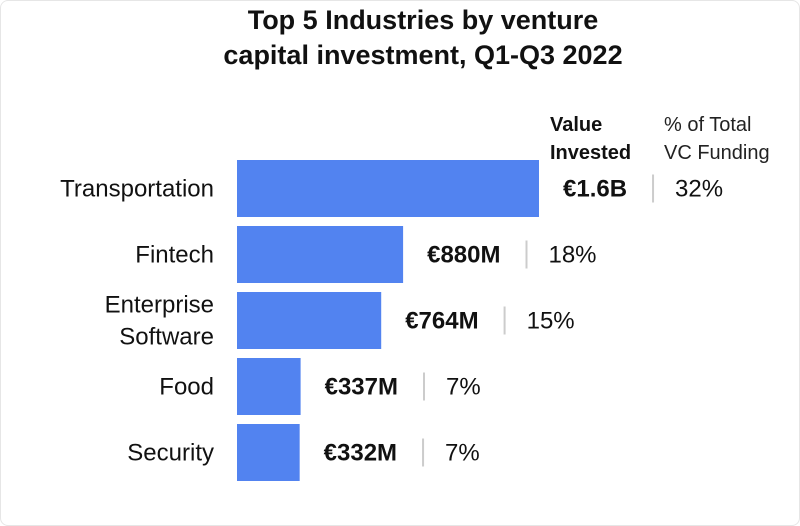 The image size is (800, 526). I want to click on chart-title-line-2: capital investment, Q1-Q3 2022, so click(423, 55).